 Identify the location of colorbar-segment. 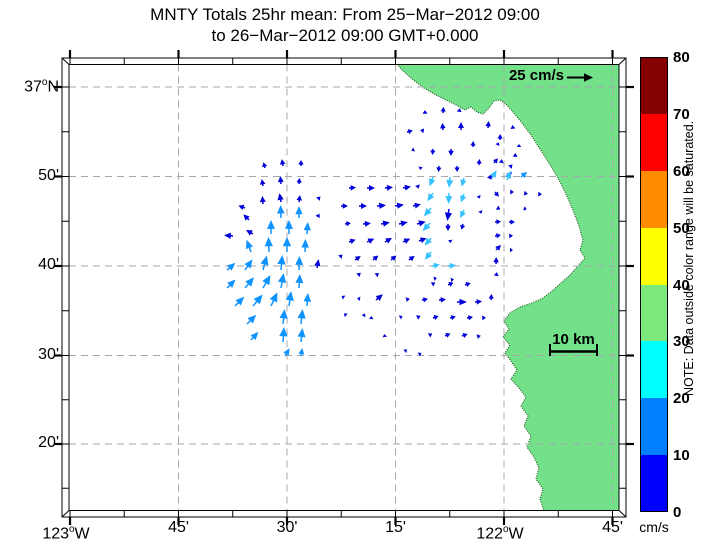
(654, 85).